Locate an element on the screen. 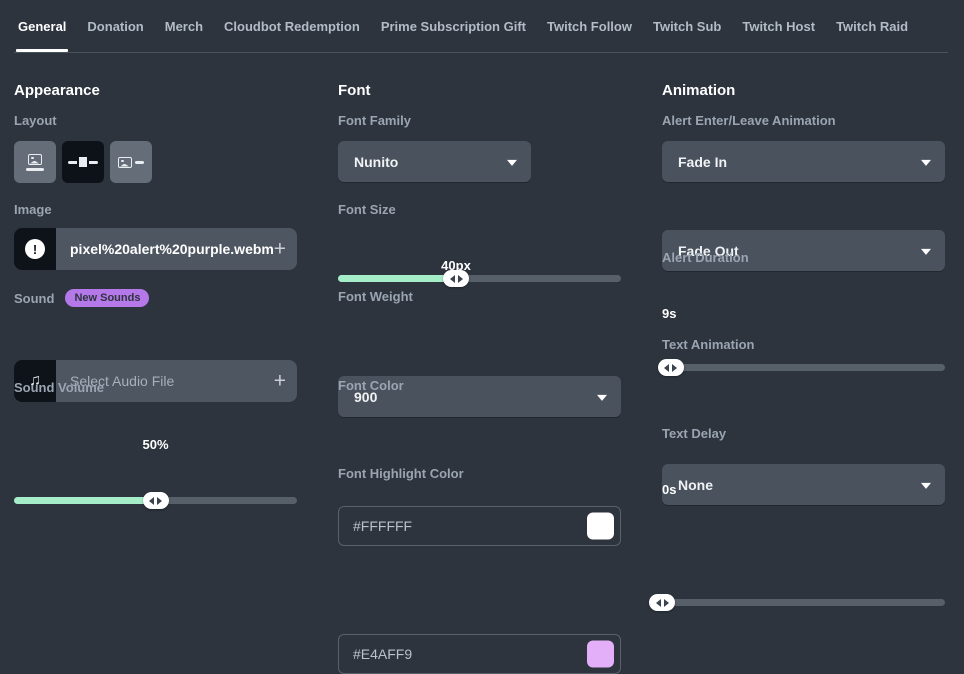 This screenshot has width=964, height=674. image-warning-box: ! is located at coordinates (35, 249).